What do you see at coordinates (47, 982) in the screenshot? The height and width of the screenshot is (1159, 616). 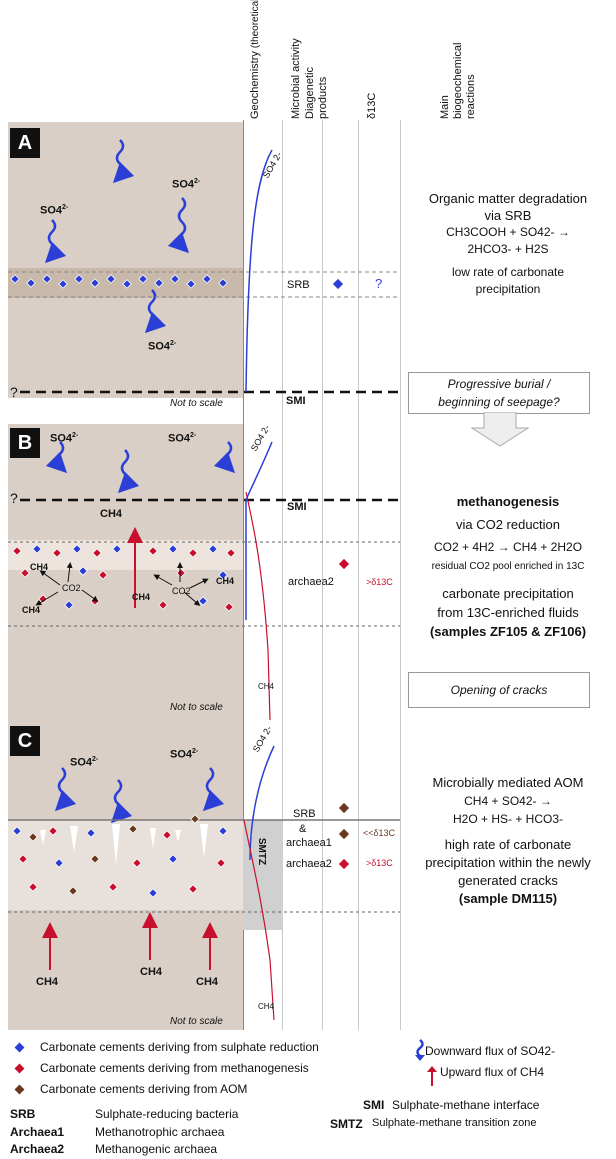 I see `panel-c-ch4-label-1: CH4` at bounding box center [47, 982].